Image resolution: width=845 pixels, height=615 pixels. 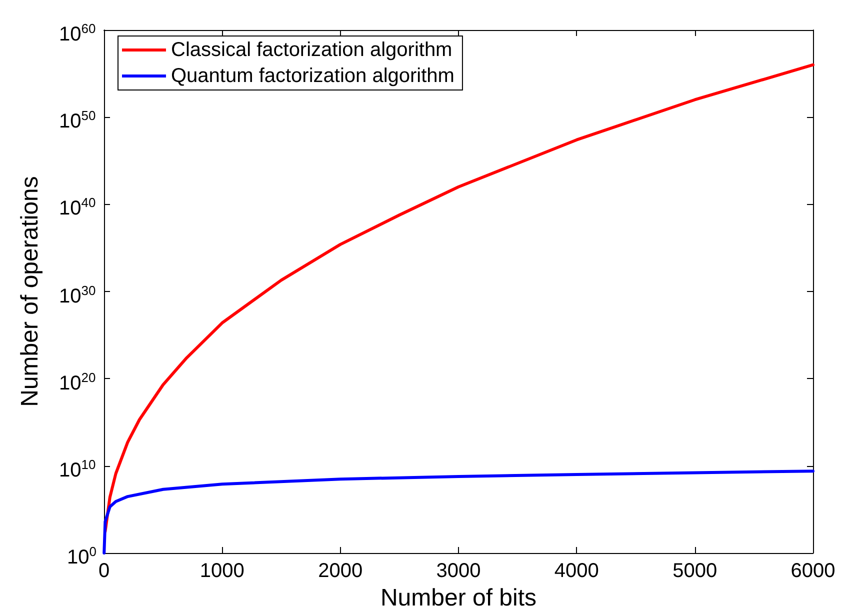 What do you see at coordinates (77, 382) in the screenshot?
I see `y-tick-label: 10$^{20}$` at bounding box center [77, 382].